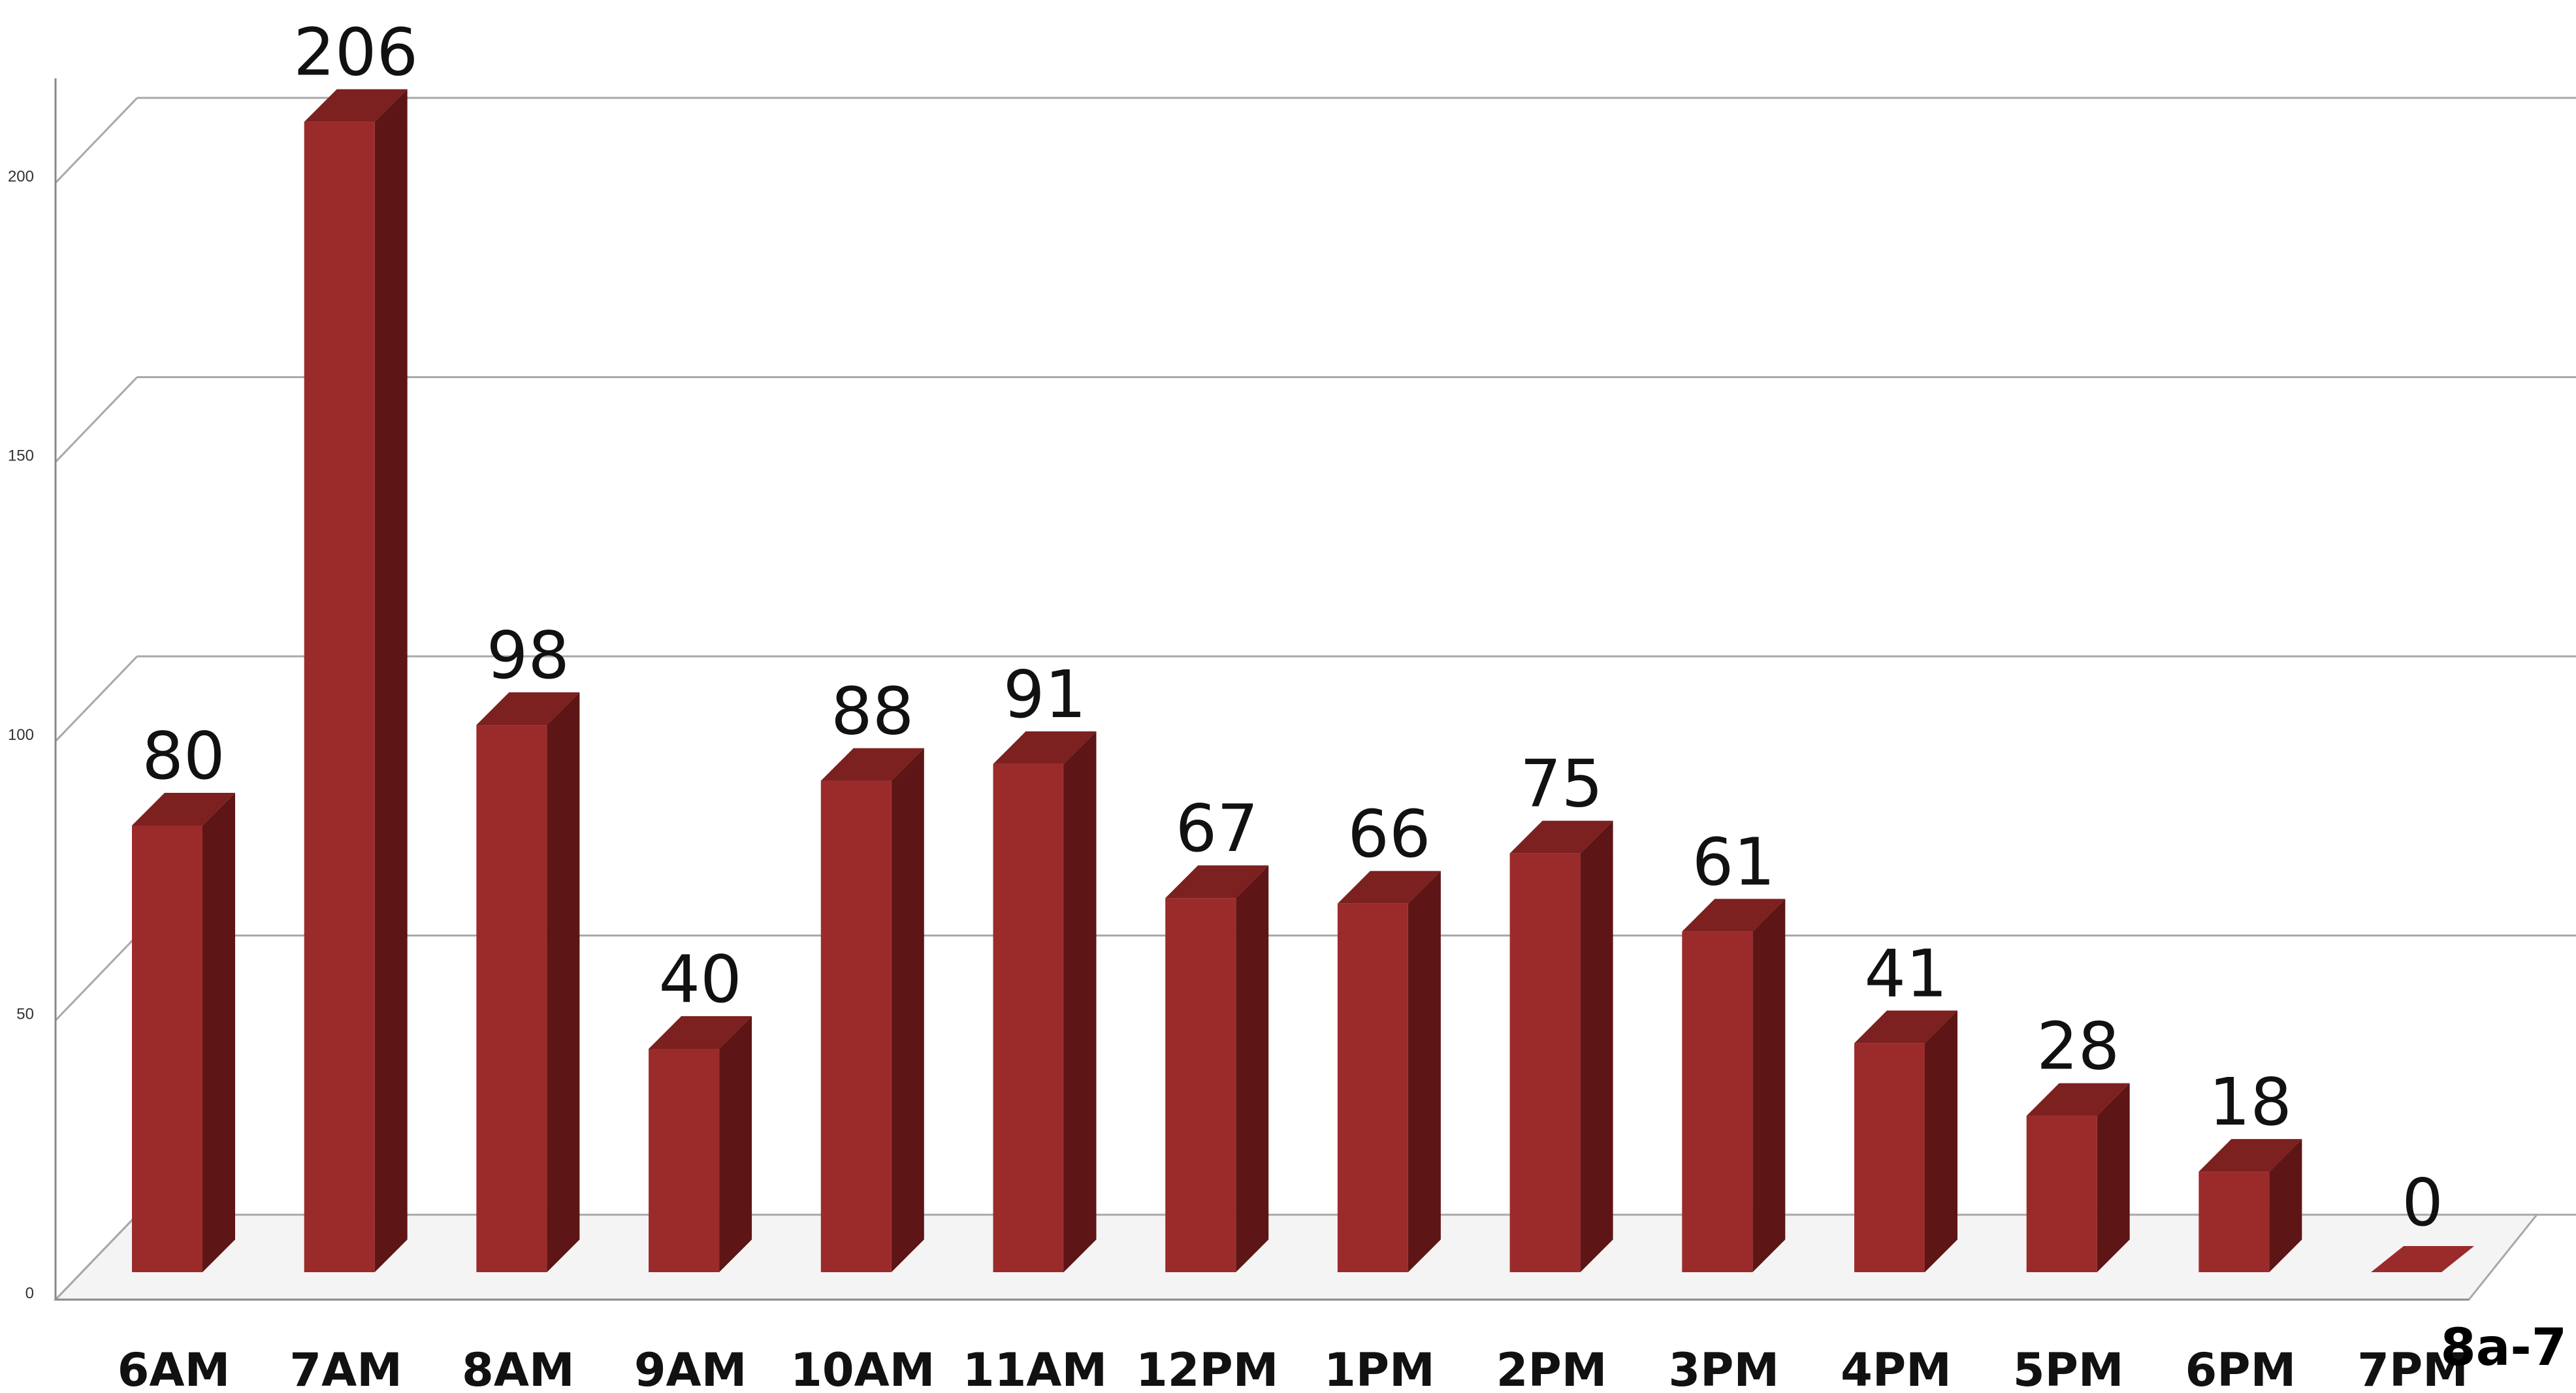 This screenshot has height=1393, width=2576. What do you see at coordinates (1035, 1368) in the screenshot?
I see `x-tick-label: 11AM` at bounding box center [1035, 1368].